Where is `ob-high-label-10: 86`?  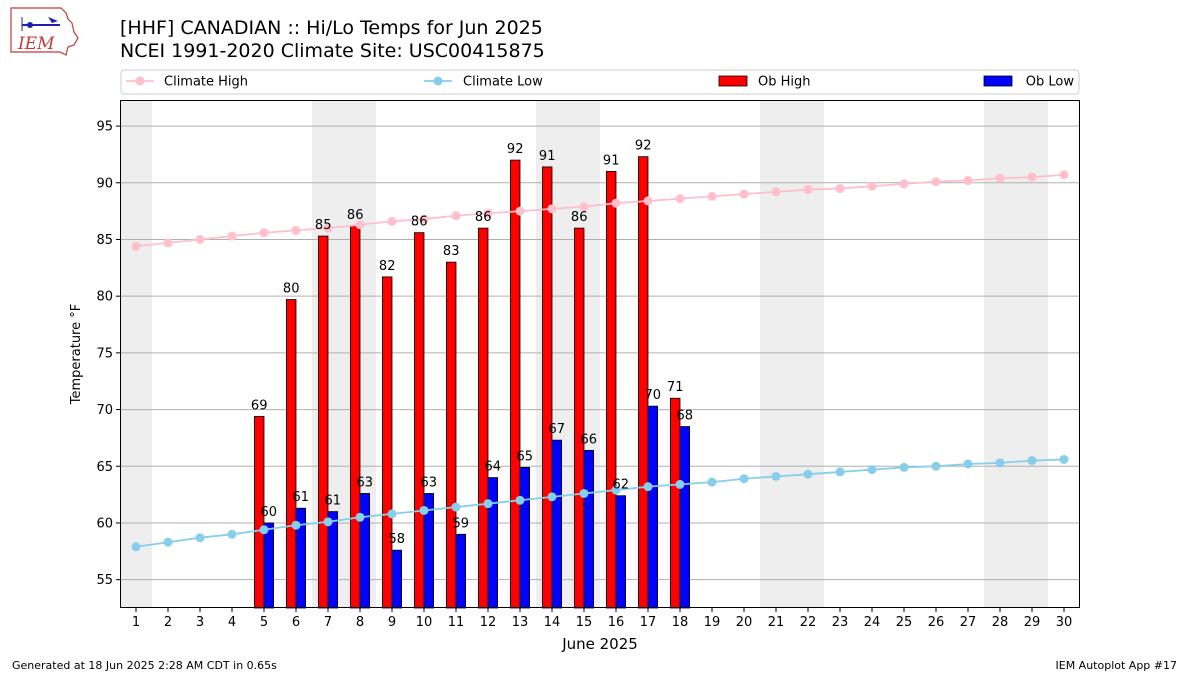 ob-high-label-10: 86 is located at coordinates (419, 222).